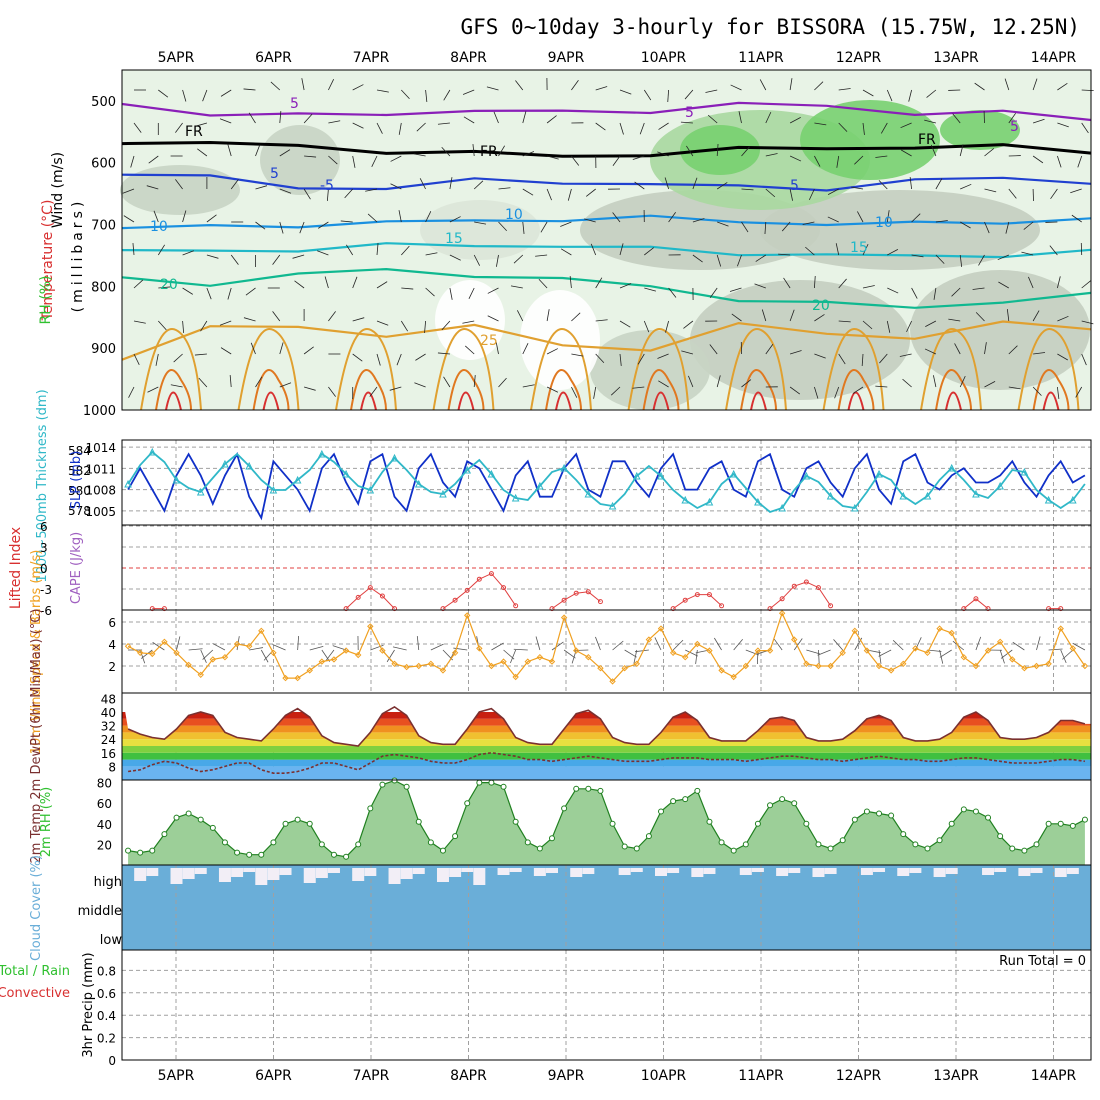  Describe the element at coordinates (103, 164) in the screenshot. I see `y-tick-label: 600` at that location.